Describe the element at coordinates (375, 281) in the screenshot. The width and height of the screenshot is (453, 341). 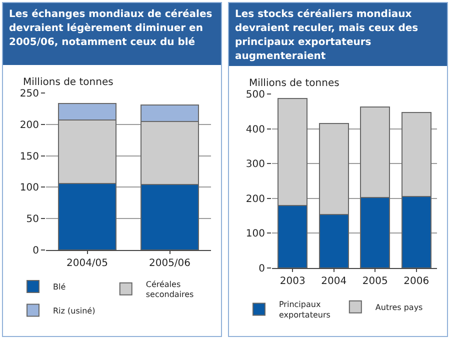
I see `x-tick-label: 2005` at that location.